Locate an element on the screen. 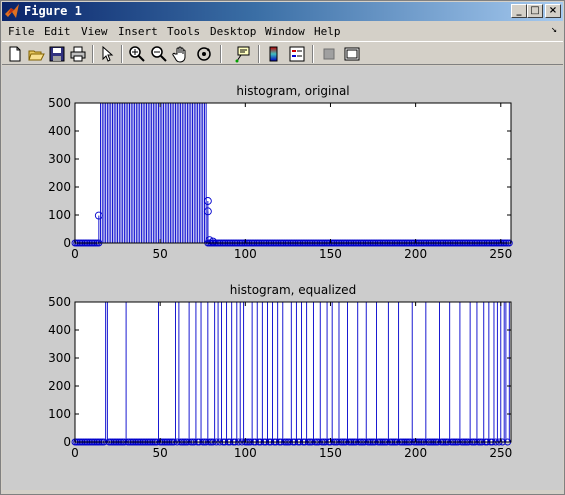 The width and height of the screenshot is (565, 495). equalized-ytick-label: 100 is located at coordinates (59, 414).